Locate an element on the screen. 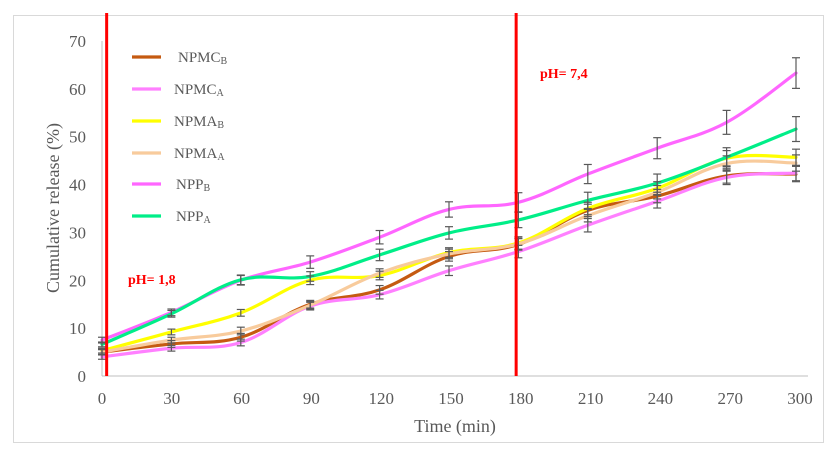 The height and width of the screenshot is (455, 839). y-tick-label: 20 is located at coordinates (77, 280).